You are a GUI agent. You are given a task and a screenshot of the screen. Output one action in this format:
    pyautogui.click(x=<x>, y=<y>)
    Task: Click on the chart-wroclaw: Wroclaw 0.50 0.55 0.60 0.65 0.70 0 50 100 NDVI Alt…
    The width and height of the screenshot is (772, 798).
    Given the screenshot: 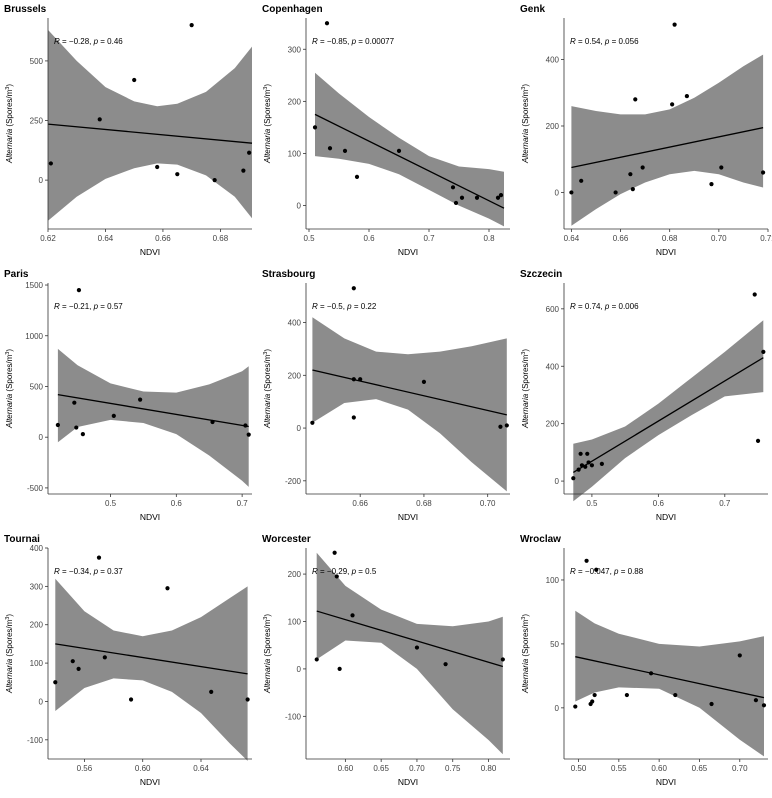 What is the action you would take?
    pyautogui.click(x=644, y=660)
    